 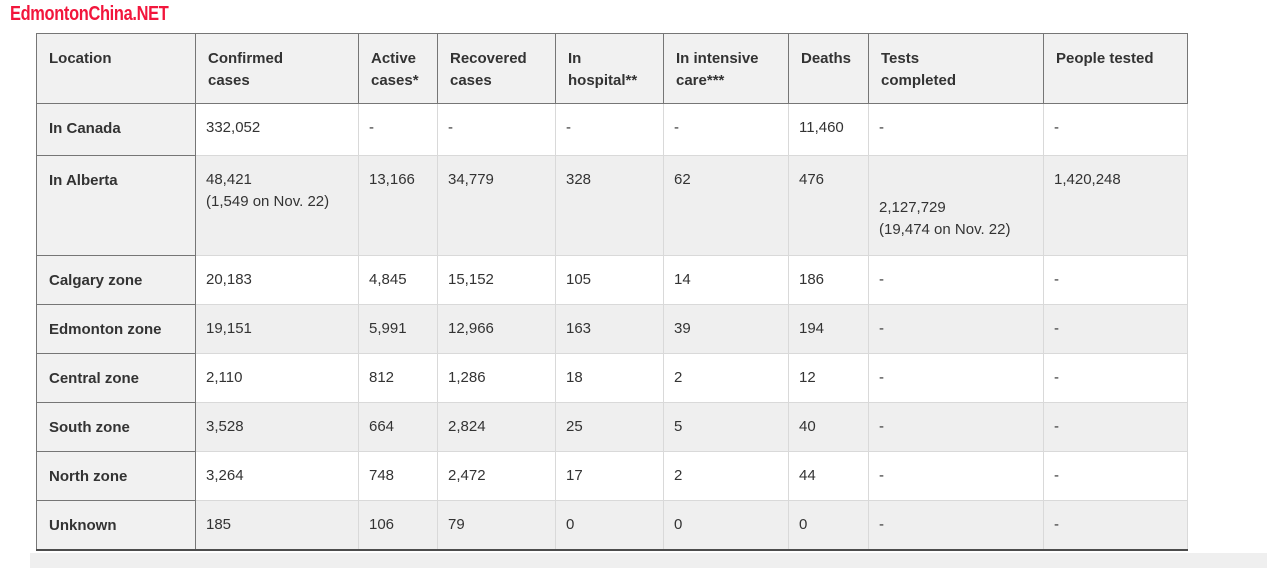 I want to click on cell-line: 812, so click(x=382, y=377).